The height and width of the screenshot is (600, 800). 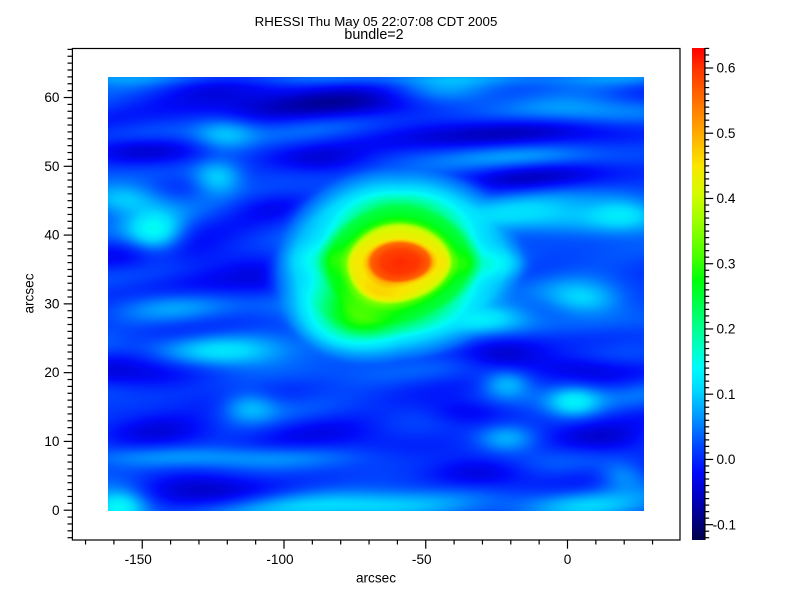 What do you see at coordinates (52, 441) in the screenshot?
I see `svg-text: 10` at bounding box center [52, 441].